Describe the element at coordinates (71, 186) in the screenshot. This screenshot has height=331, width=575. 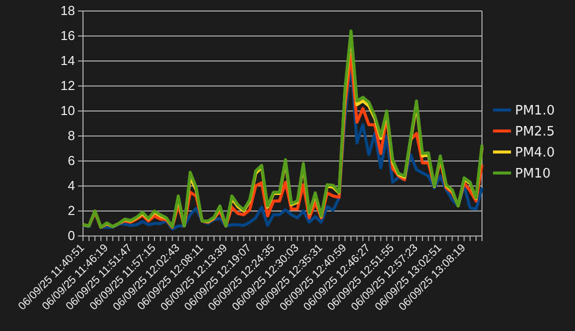
I see `y-tick-label: 4` at that location.